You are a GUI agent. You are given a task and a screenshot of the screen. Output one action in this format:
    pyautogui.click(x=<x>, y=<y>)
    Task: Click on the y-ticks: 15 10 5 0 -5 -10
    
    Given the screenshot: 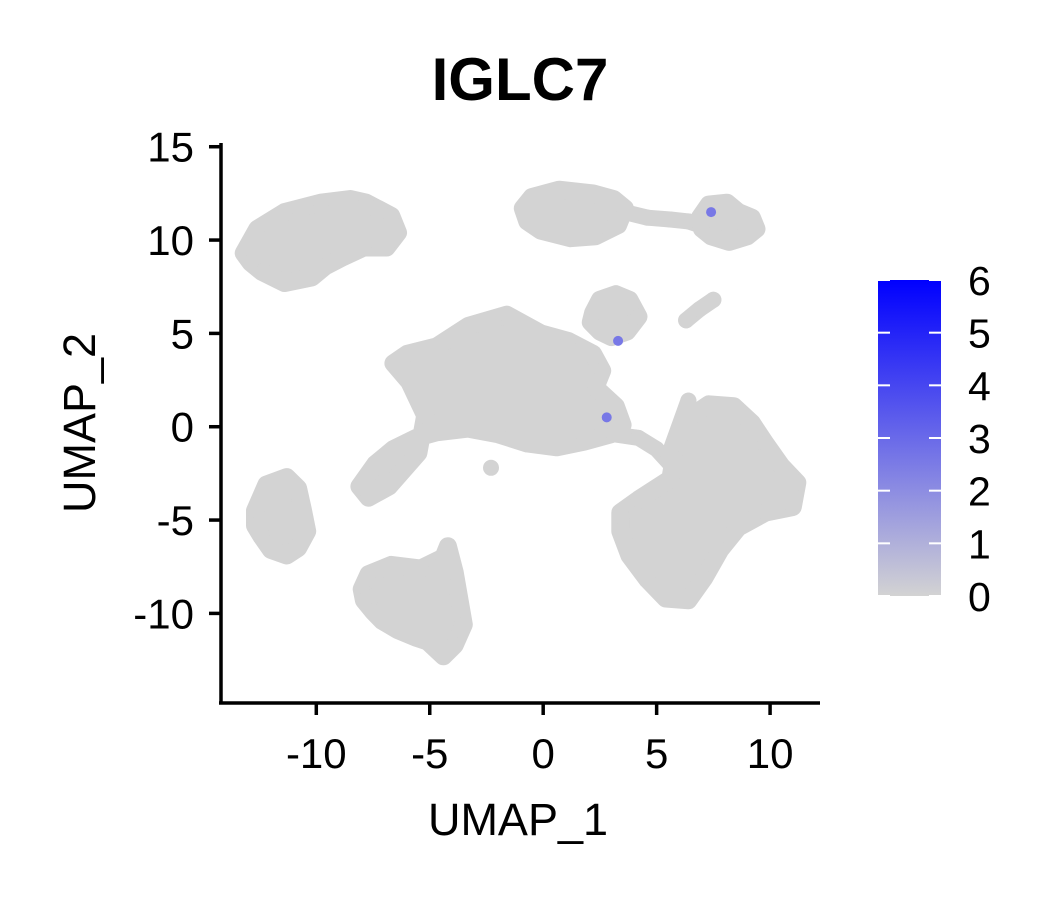 What is the action you would take?
    pyautogui.click(x=177, y=380)
    